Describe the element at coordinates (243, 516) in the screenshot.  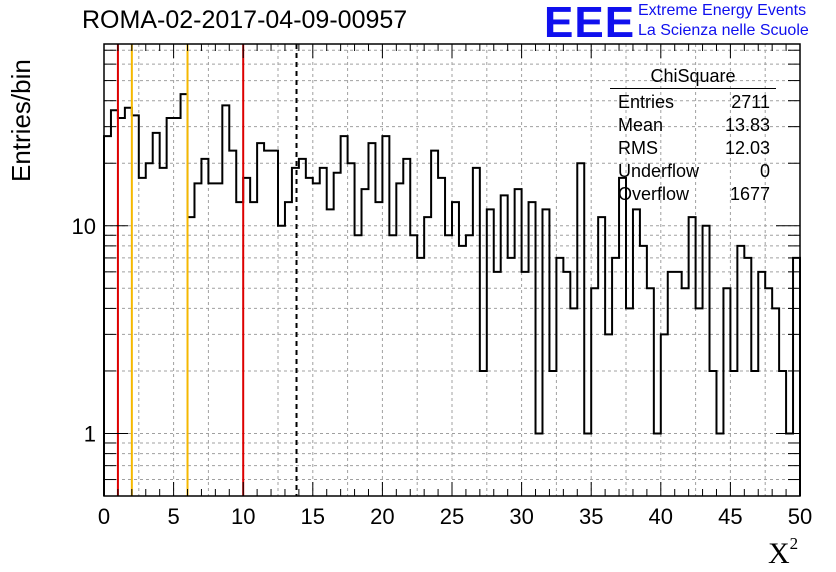
I see `x-tick-label: 10` at that location.